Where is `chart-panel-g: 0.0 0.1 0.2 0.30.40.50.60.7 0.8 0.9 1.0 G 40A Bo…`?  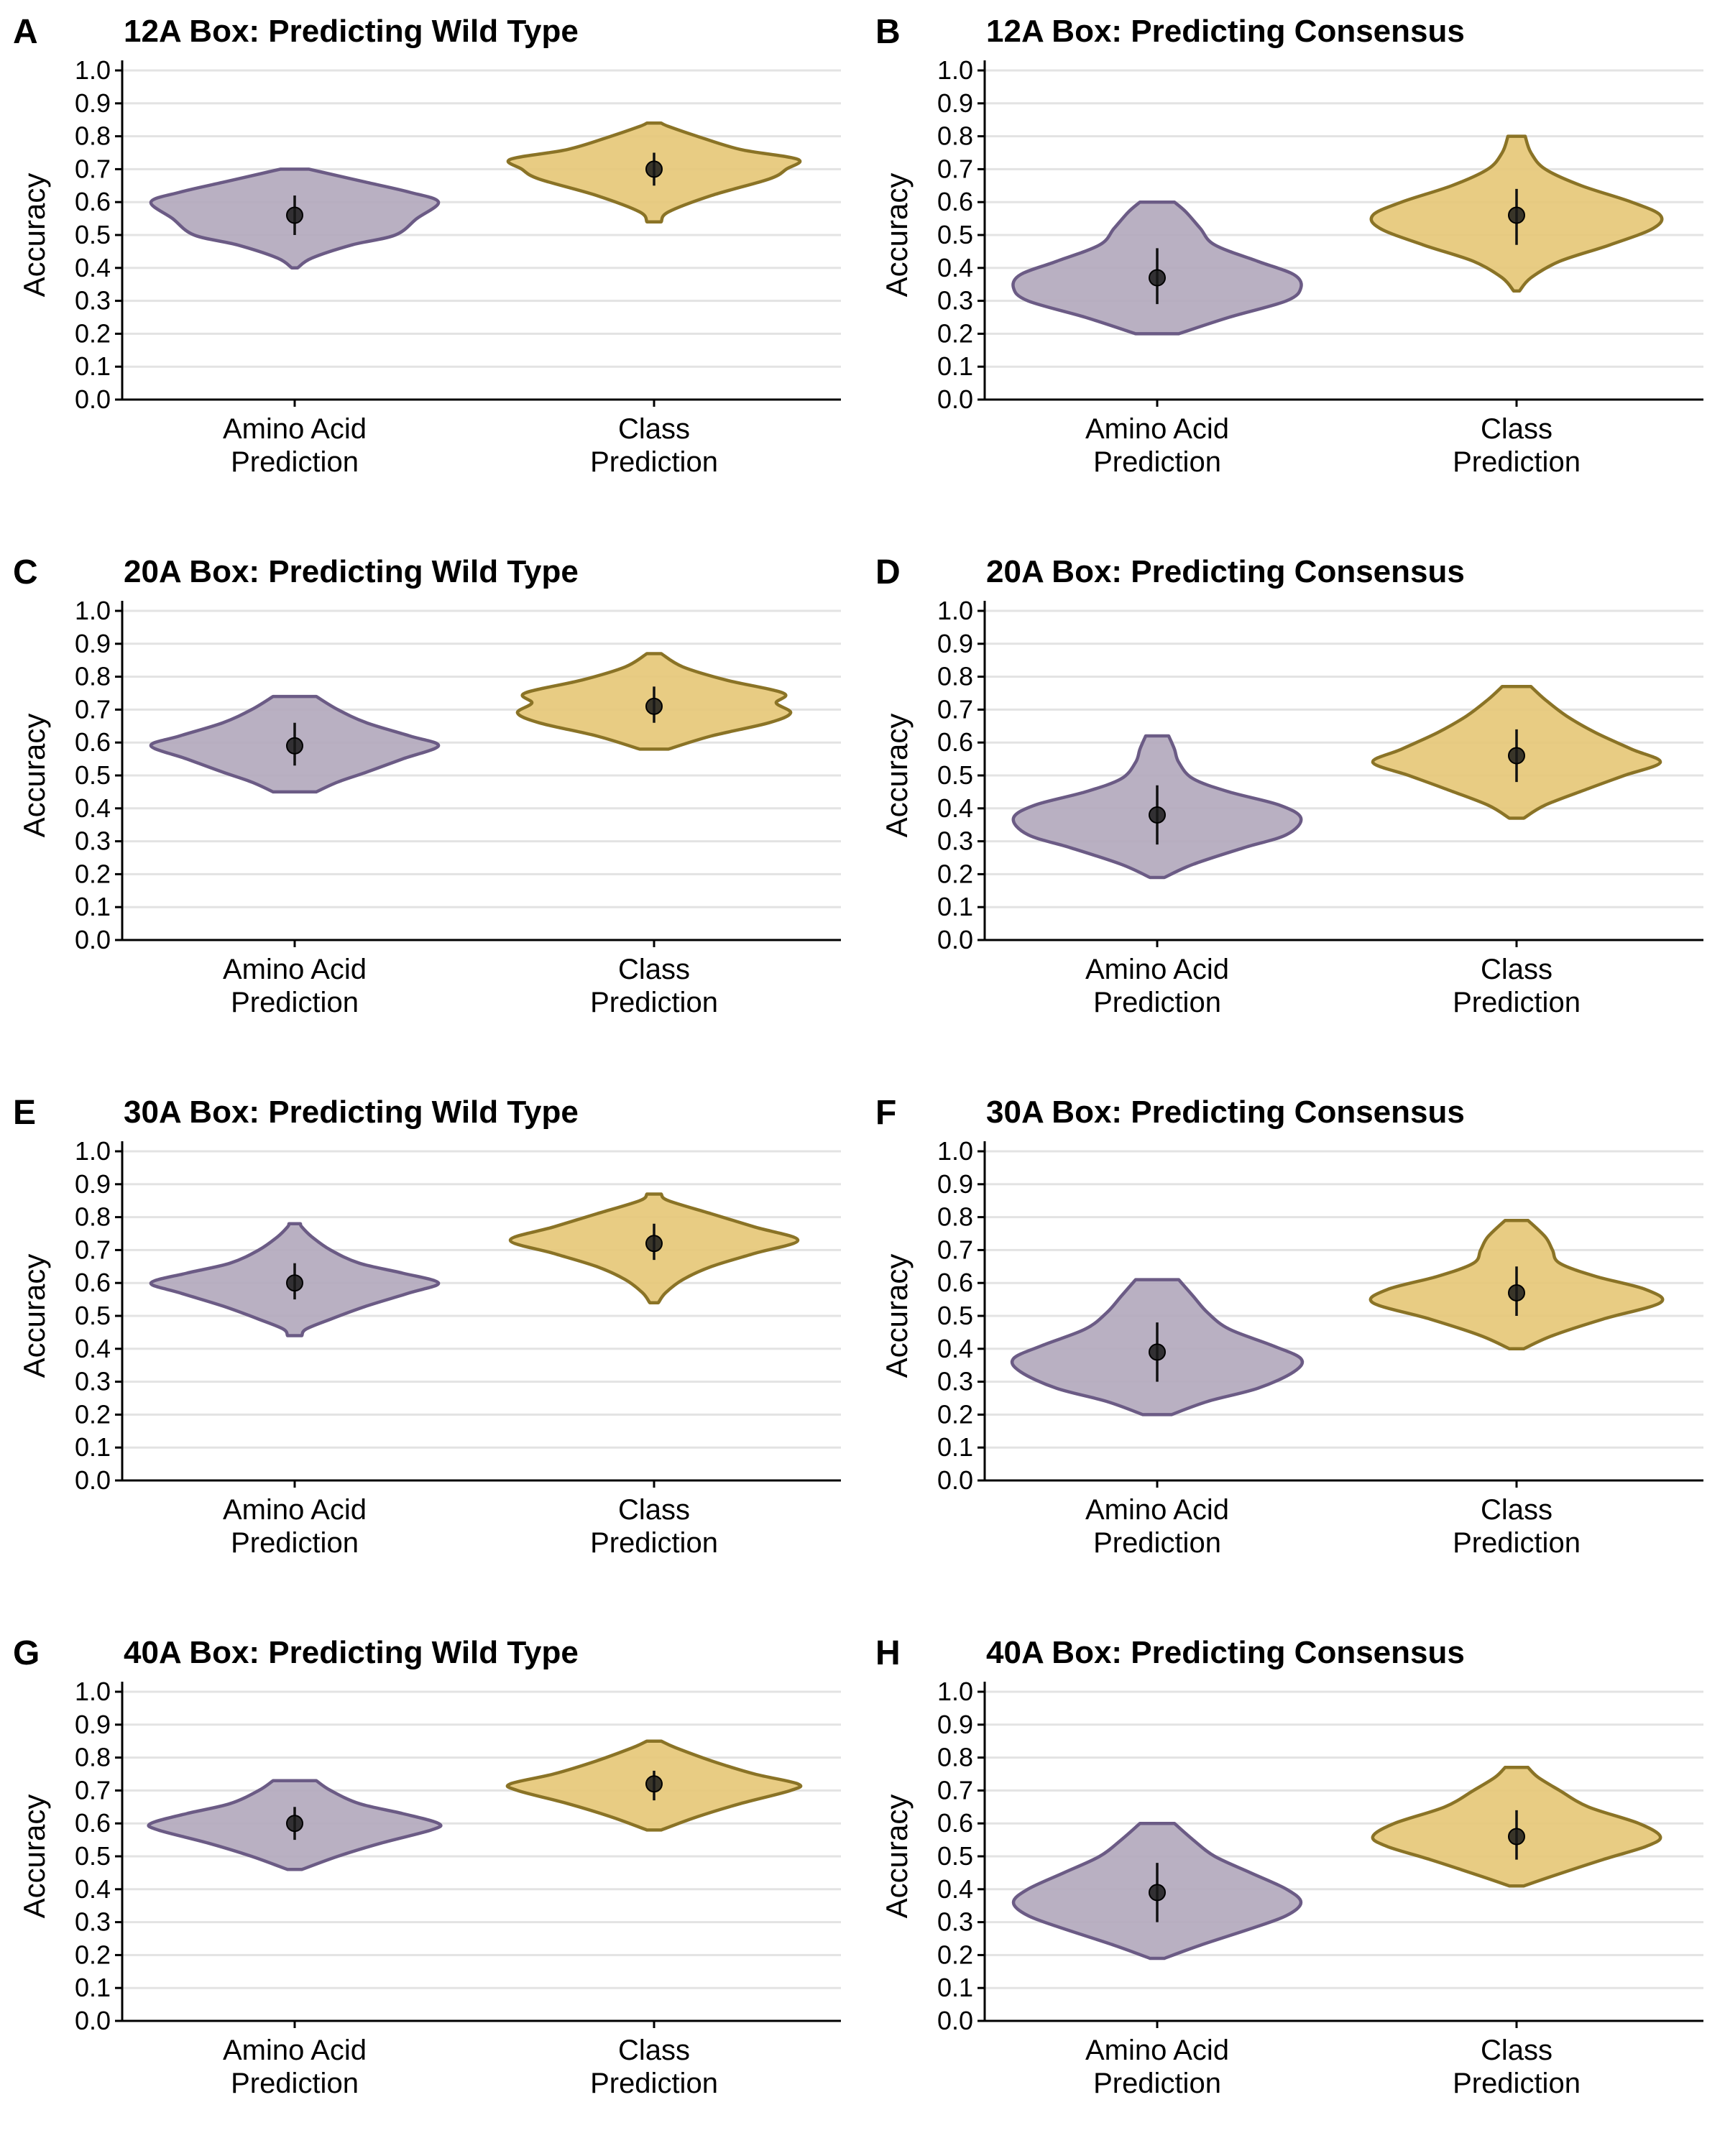
chart-panel-g: 0.0 0.1 0.2 0.30.40.50.60.7 0.8 0.9 1.0 G 40A Bo… is located at coordinates (427, 1866).